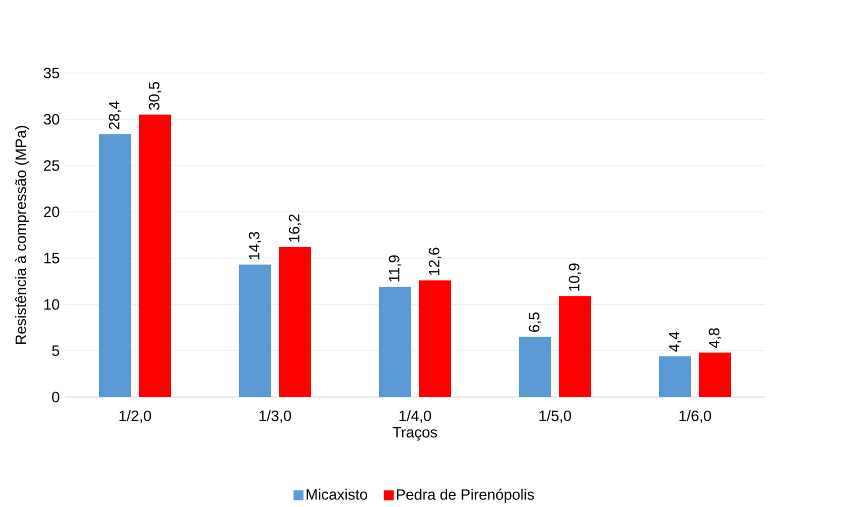  I want to click on x-tick-label: 1/3,0, so click(276, 416).